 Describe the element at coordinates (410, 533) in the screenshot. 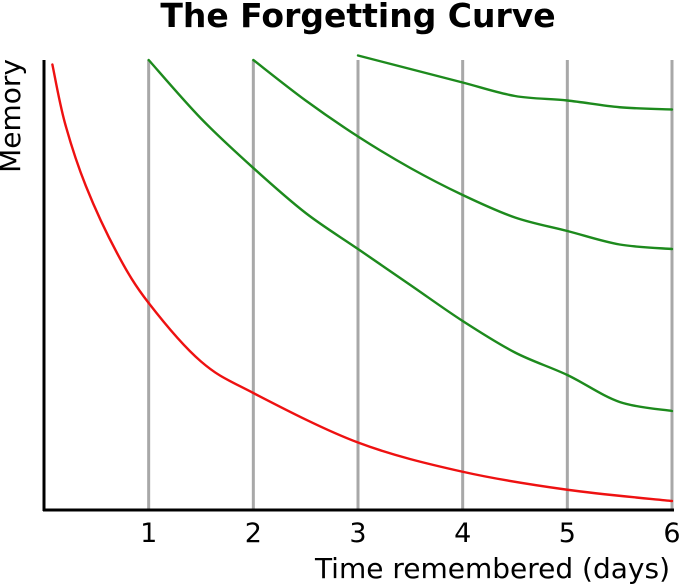

I see `x-tick-labels: 1 2 3 4 5 6` at that location.